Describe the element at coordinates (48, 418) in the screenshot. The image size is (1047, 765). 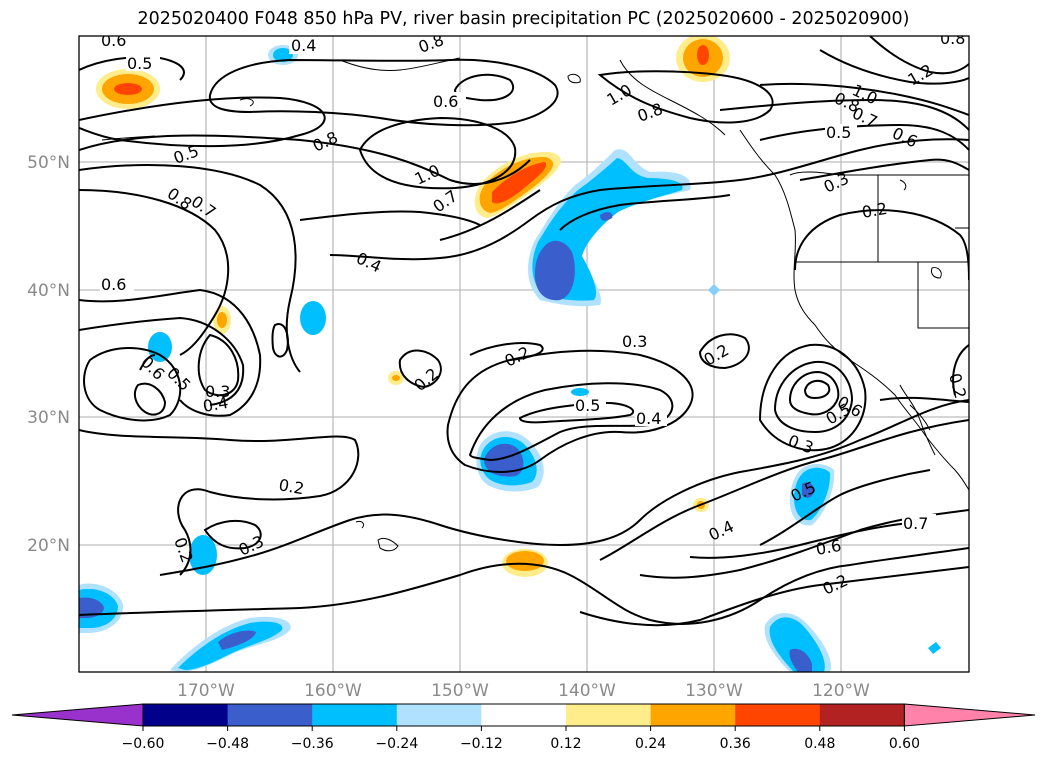
I see `lat-label-30n: 30°N` at that location.